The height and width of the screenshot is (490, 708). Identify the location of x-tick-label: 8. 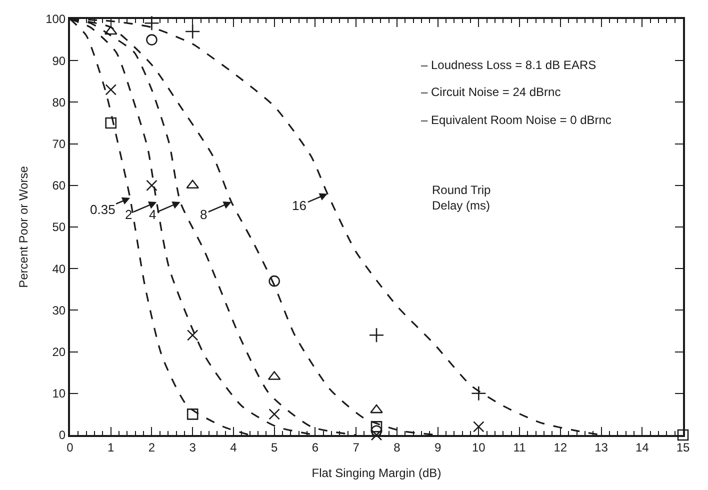
(397, 447).